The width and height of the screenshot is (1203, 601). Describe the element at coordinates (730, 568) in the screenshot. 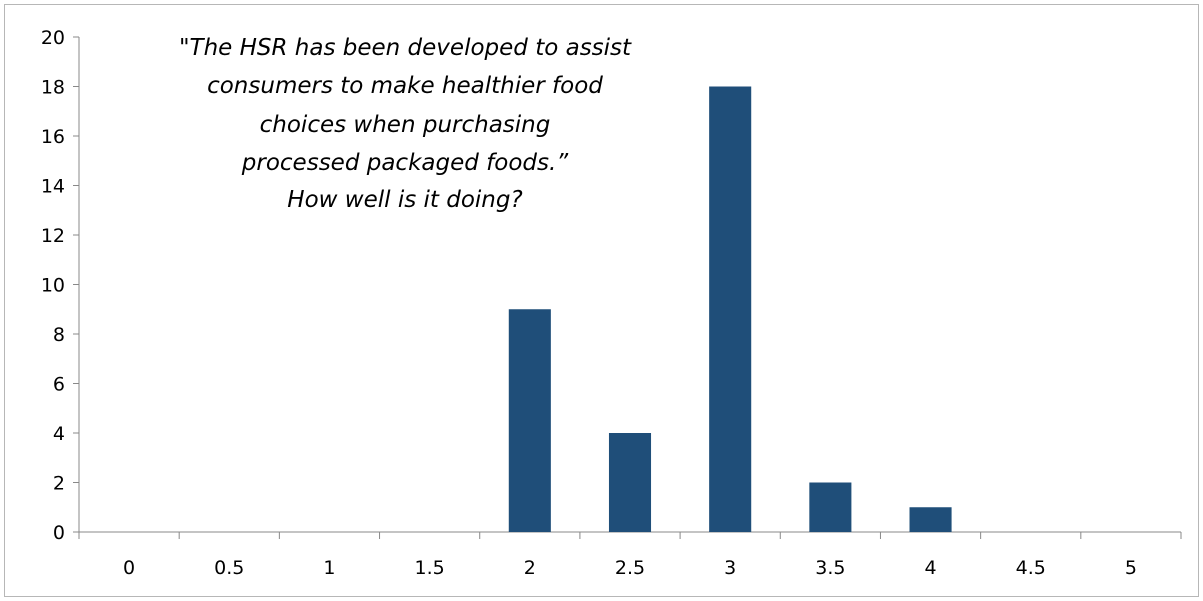

I see `x-tick-label: 3` at that location.